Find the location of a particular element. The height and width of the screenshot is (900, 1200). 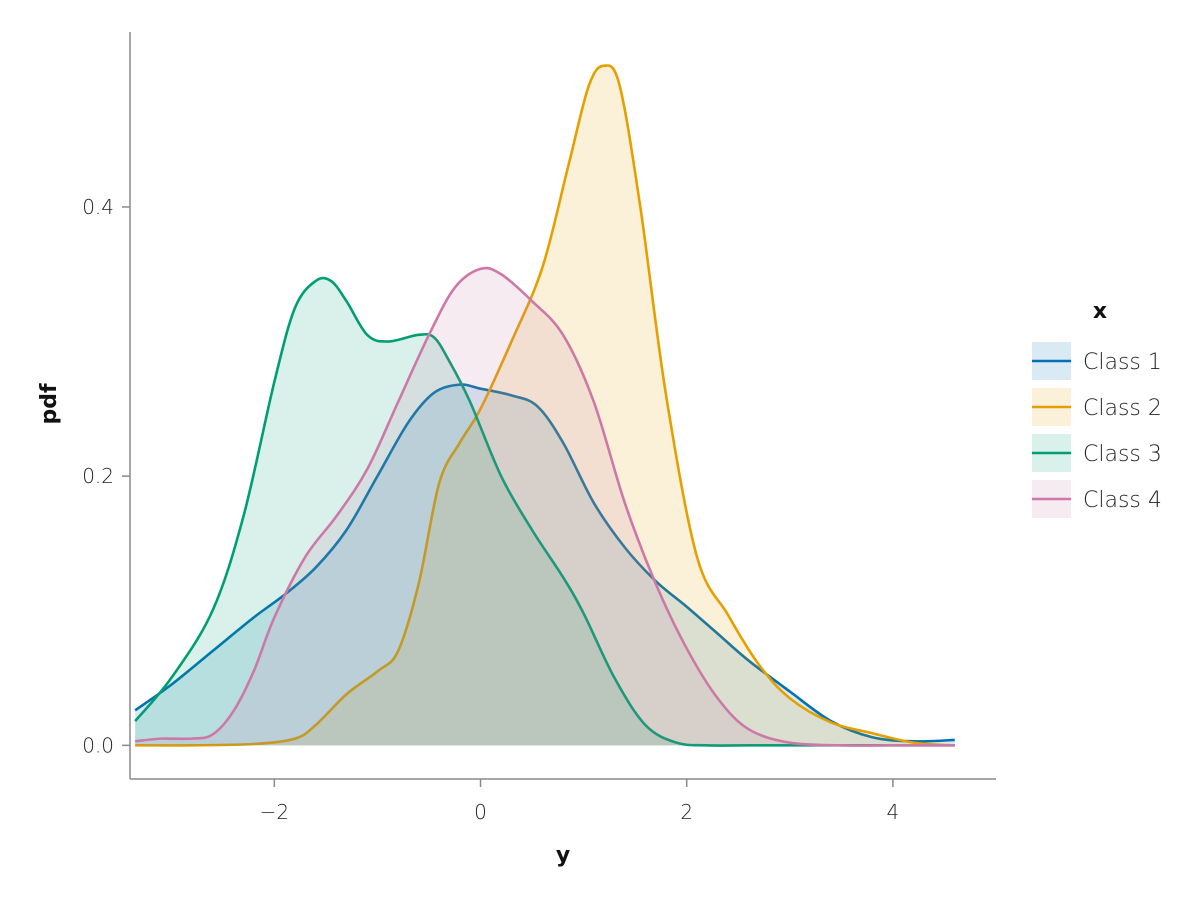

legend-label-class-3: Class 3 is located at coordinates (1122, 454).